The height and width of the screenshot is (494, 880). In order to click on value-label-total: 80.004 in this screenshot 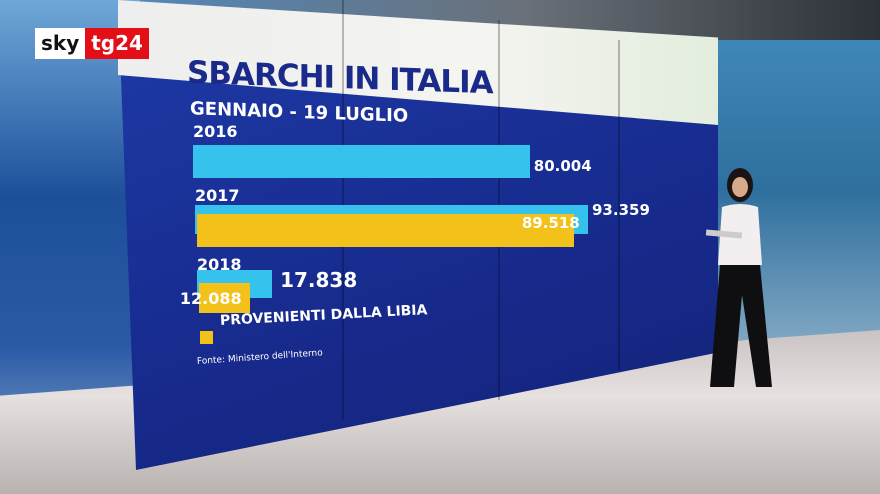, I will do `click(562, 166)`.